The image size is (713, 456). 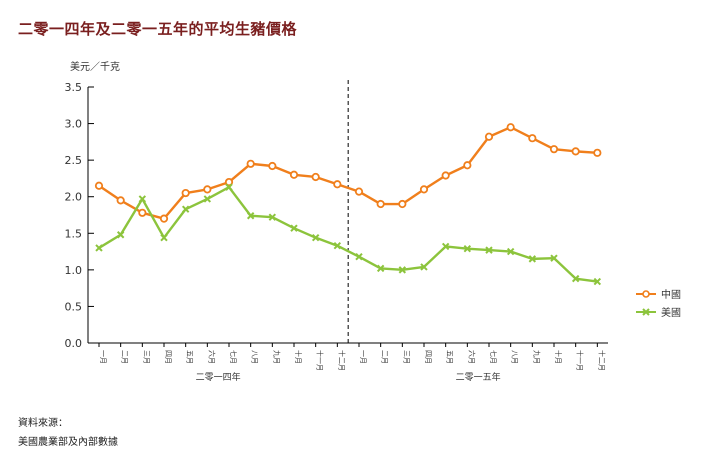 I want to click on y-tick-labels: 0.0 0.5 1.0 1.5 2.0 2.5 3.0 3.5, so click(x=74, y=215).